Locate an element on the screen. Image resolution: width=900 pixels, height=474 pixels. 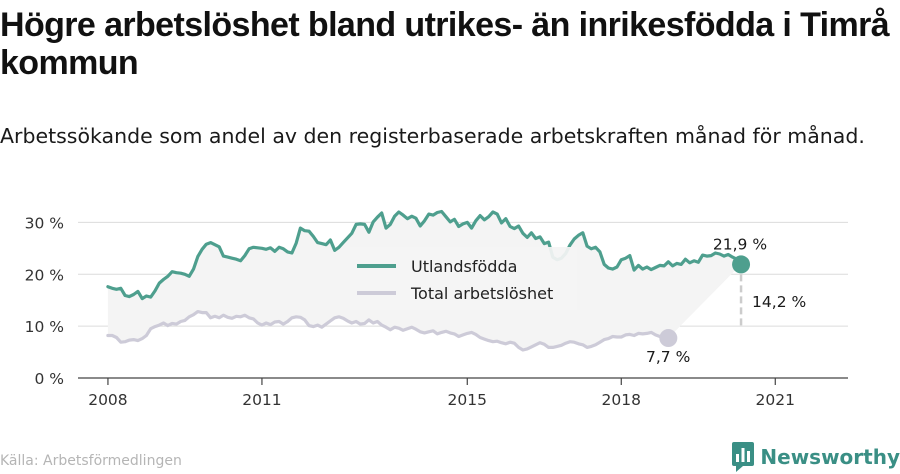
y-tick-label: 10 % is located at coordinates (44, 327).